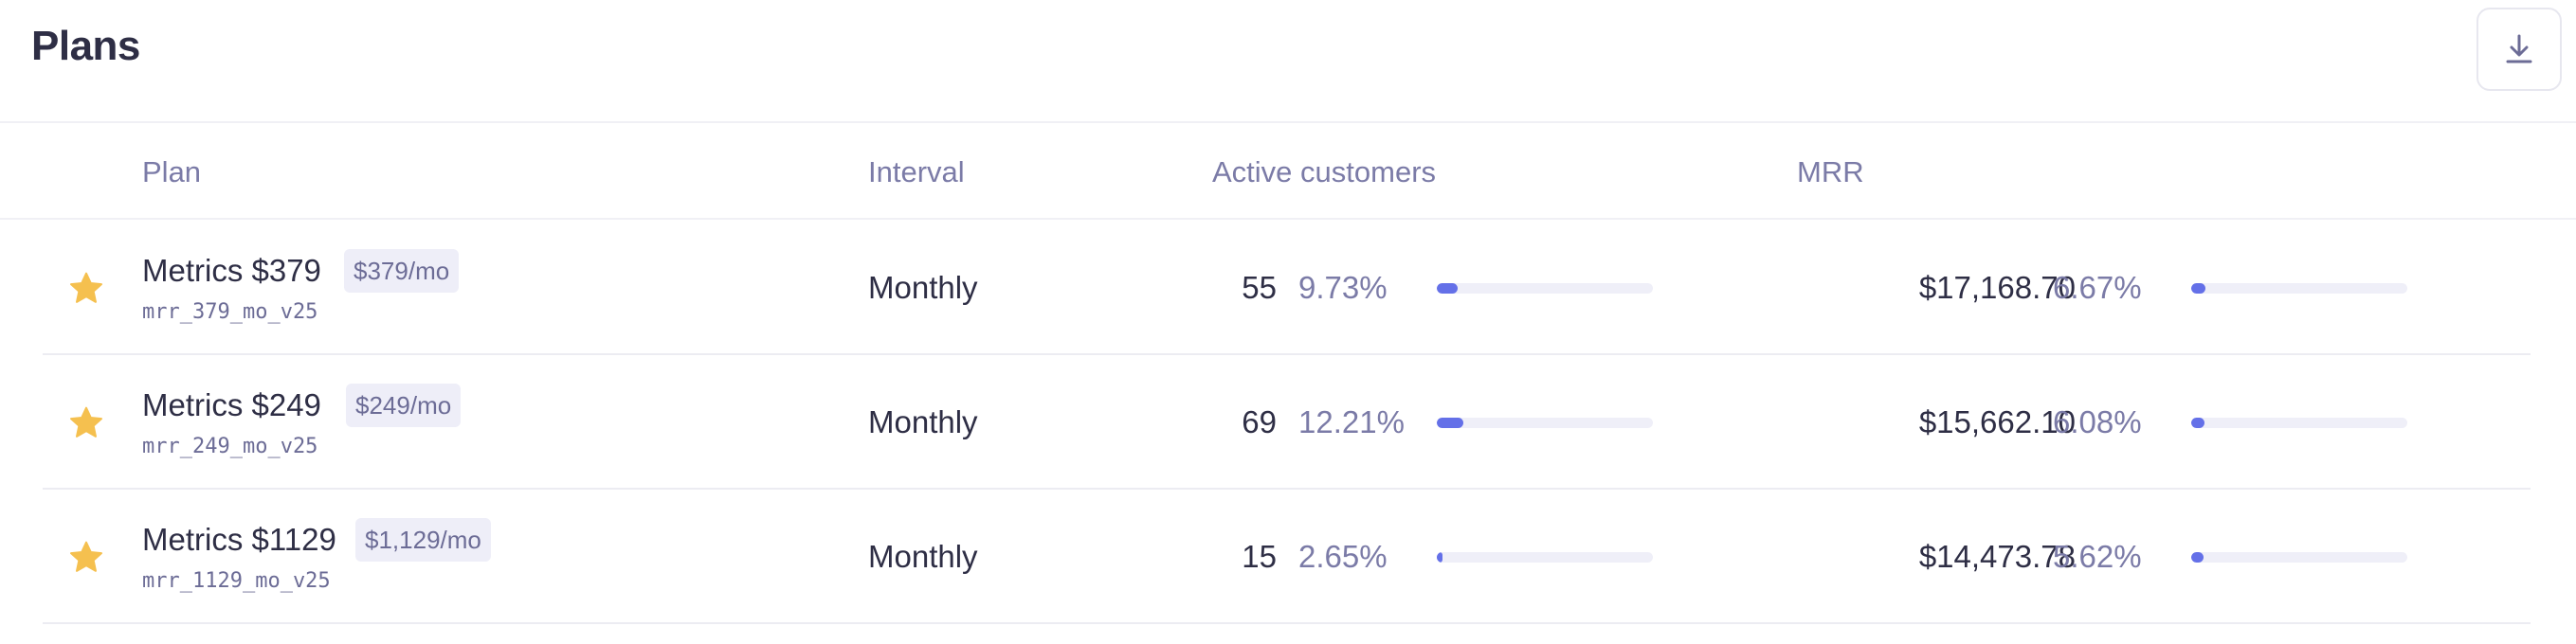 This screenshot has height=644, width=2576. I want to click on plan-code: mrr_379_mo_v25, so click(230, 312).